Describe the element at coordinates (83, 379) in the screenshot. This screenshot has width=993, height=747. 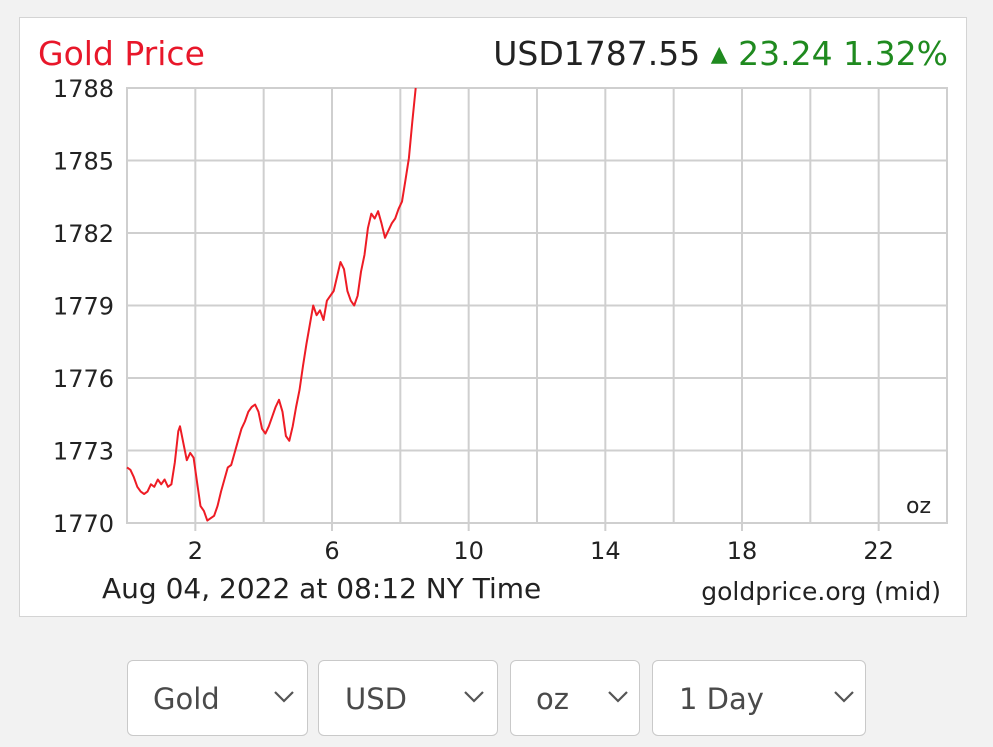
I see `y-tick-label: 1776` at that location.